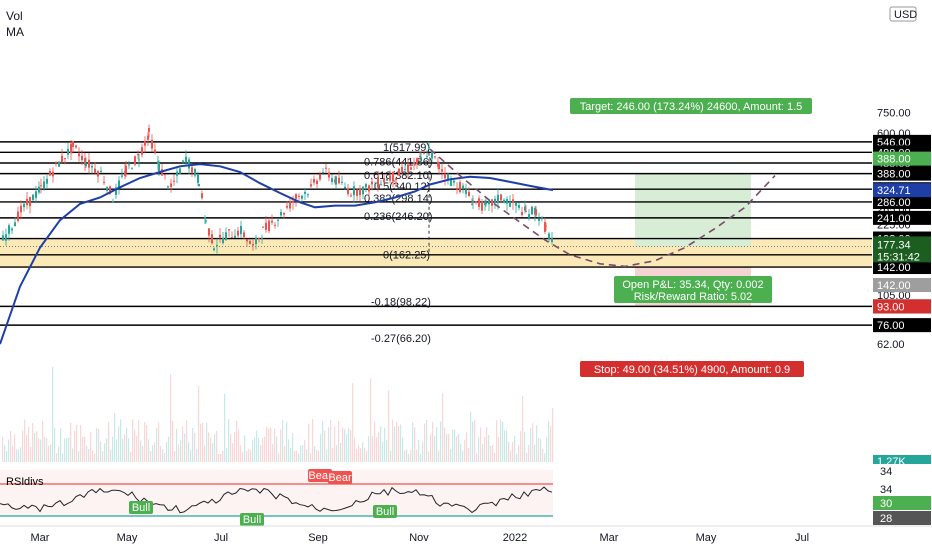 The width and height of the screenshot is (932, 550). I want to click on projection-path, so click(602, 208).